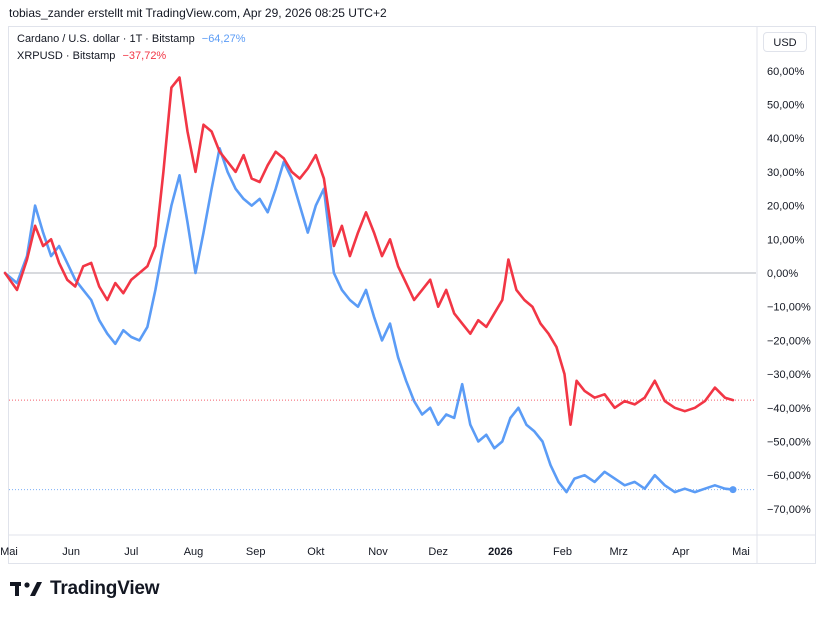  What do you see at coordinates (680, 552) in the screenshot?
I see `x-tick-label: Apr` at bounding box center [680, 552].